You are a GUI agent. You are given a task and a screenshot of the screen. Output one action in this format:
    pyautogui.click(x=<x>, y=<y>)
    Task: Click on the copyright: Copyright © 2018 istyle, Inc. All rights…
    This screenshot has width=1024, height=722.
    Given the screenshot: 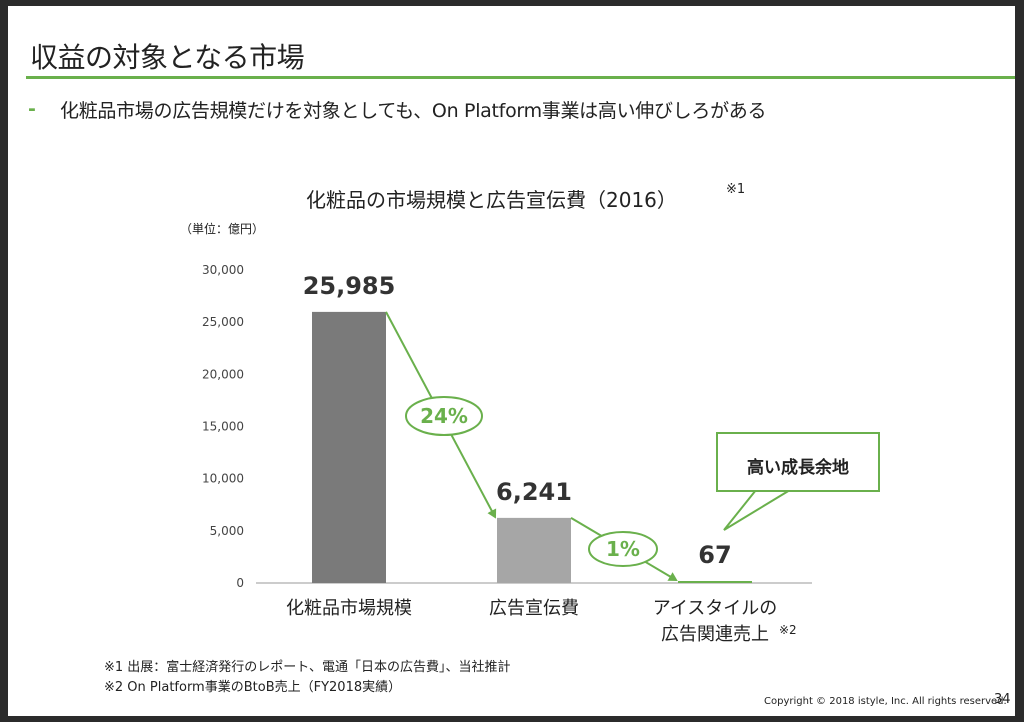 What is the action you would take?
    pyautogui.click(x=885, y=701)
    